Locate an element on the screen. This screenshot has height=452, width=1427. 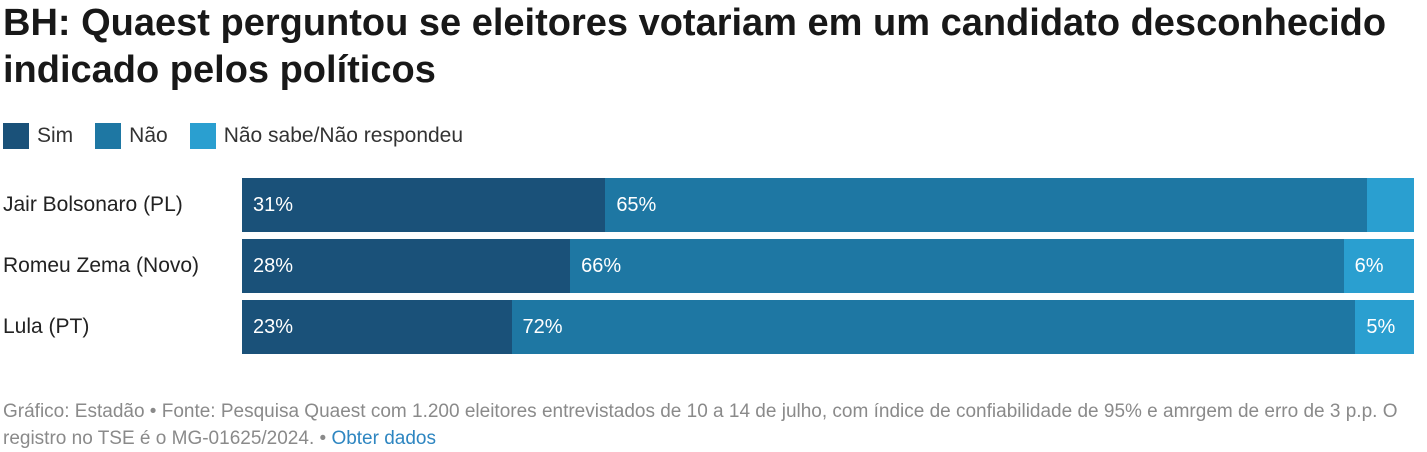
bar-segment-nao: 72% is located at coordinates (933, 327).